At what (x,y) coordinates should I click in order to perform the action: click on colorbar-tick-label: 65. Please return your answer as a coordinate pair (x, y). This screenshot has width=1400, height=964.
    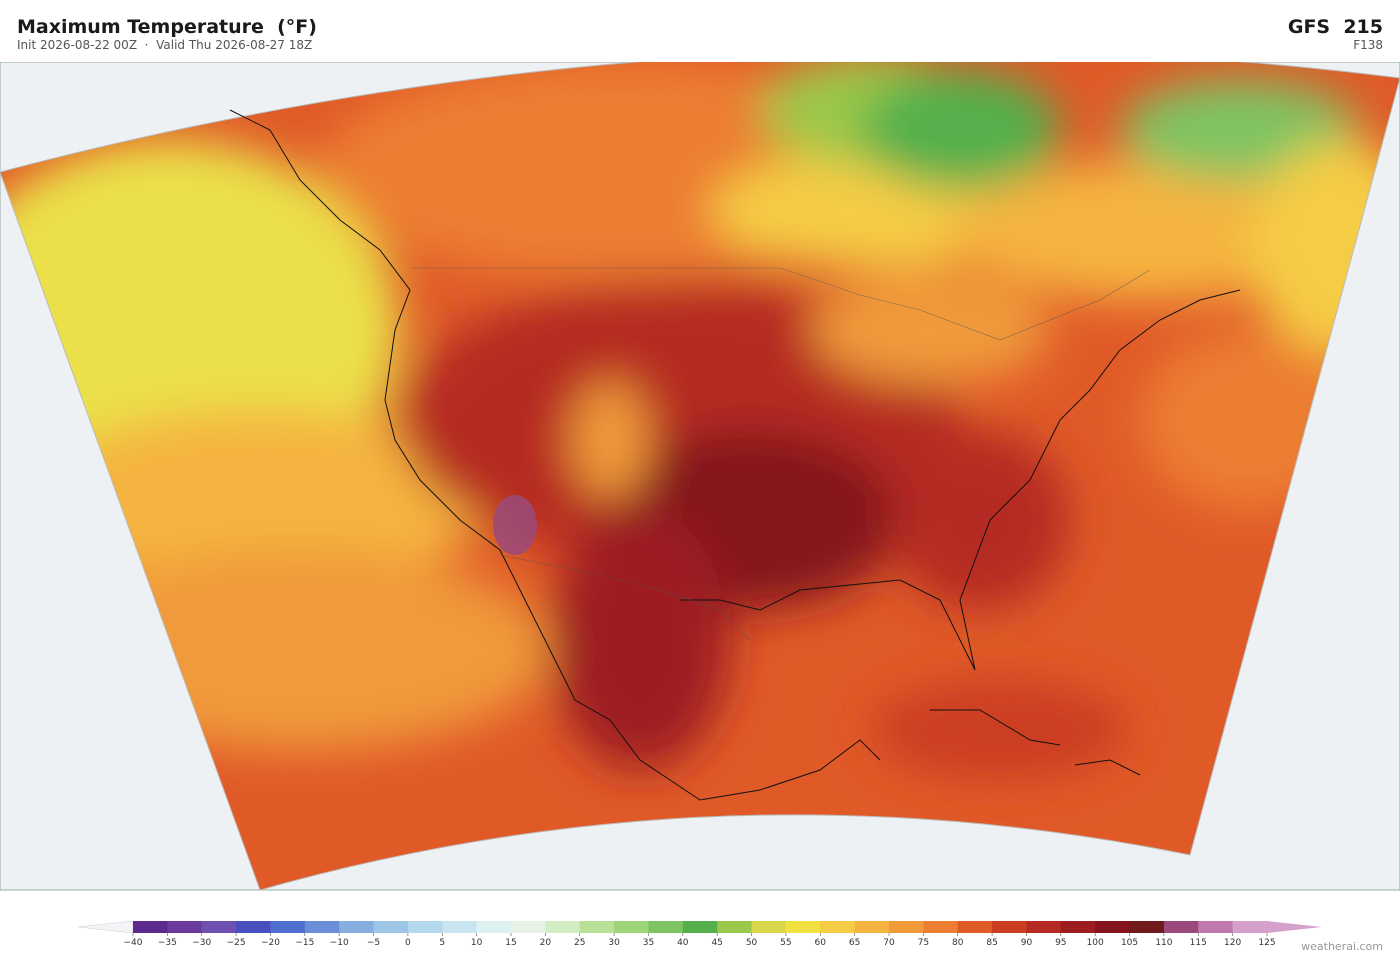
    Looking at the image, I should click on (854, 943).